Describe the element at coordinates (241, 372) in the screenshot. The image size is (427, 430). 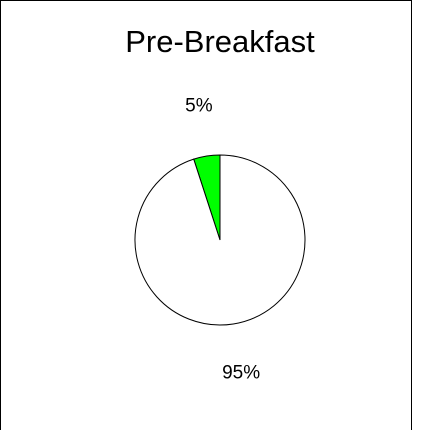
I see `data-label: 95%` at that location.